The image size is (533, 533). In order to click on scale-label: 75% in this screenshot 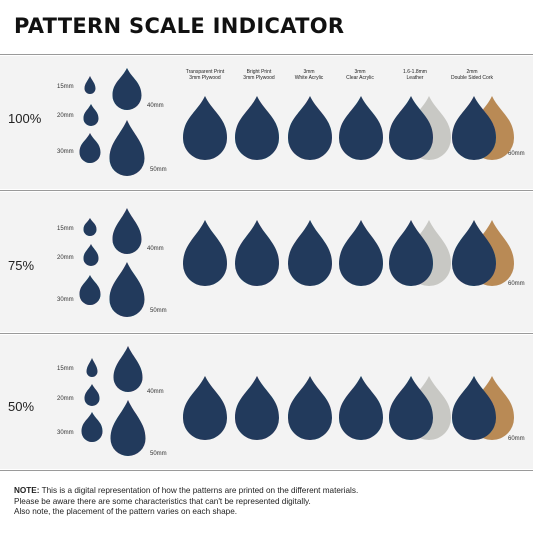, I will do `click(21, 265)`.